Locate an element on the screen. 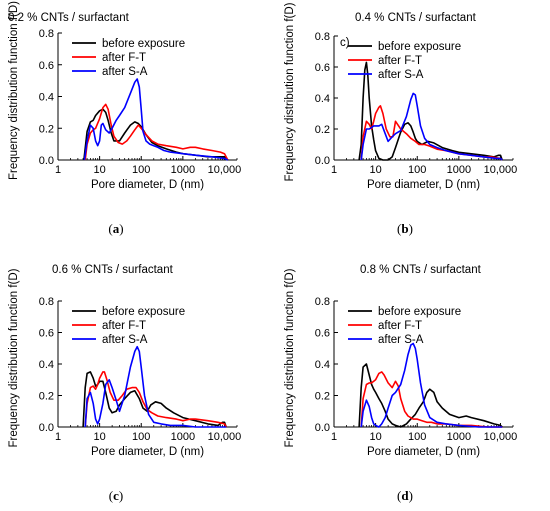 This screenshot has height=511, width=550. panel-caption: (d) is located at coordinates (405, 495).